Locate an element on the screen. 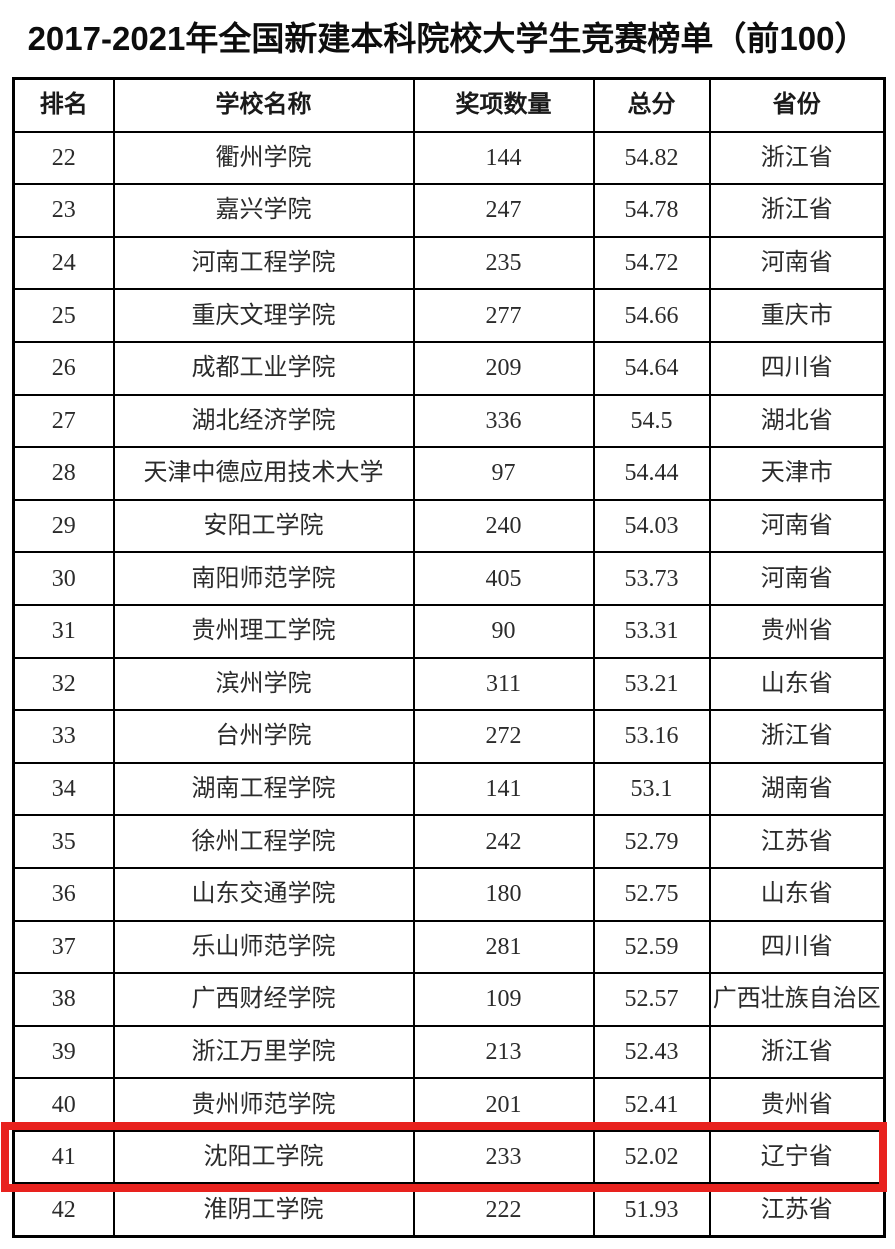 This screenshot has width=895, height=1249. table-row: 27 湖北经济学院 336 54.5 湖北省 is located at coordinates (449, 421).